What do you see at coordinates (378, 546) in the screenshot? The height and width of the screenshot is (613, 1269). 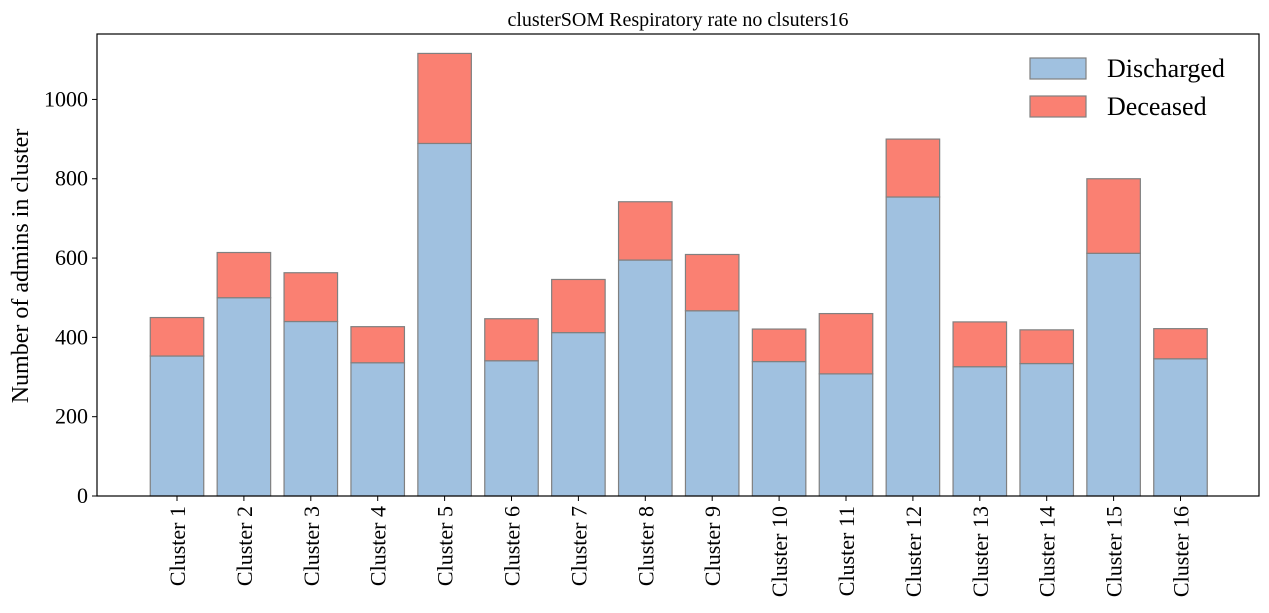 I see `x-tick-label: Cluster 4` at bounding box center [378, 546].